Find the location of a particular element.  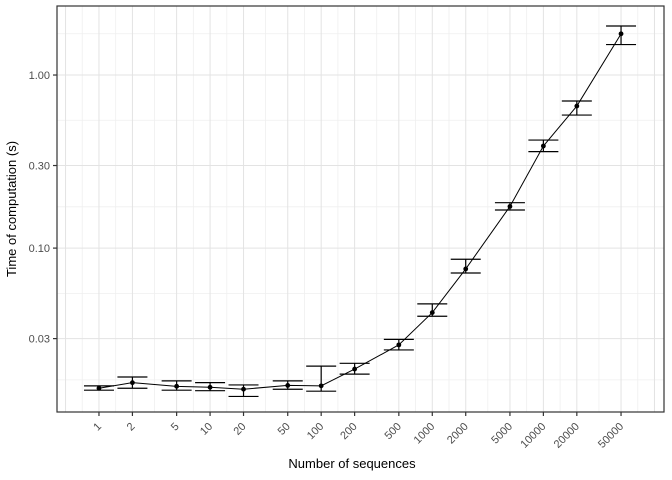

x-tick-label: 100 is located at coordinates (315, 431).